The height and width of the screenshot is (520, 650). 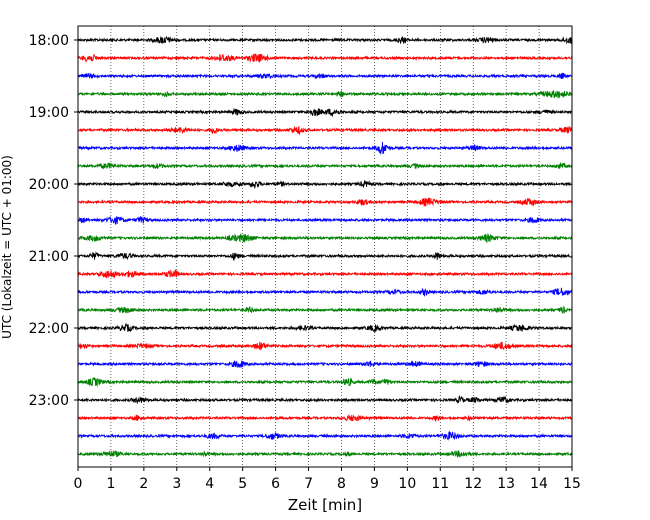 What do you see at coordinates (341, 484) in the screenshot?
I see `x-tick-label: 8` at bounding box center [341, 484].